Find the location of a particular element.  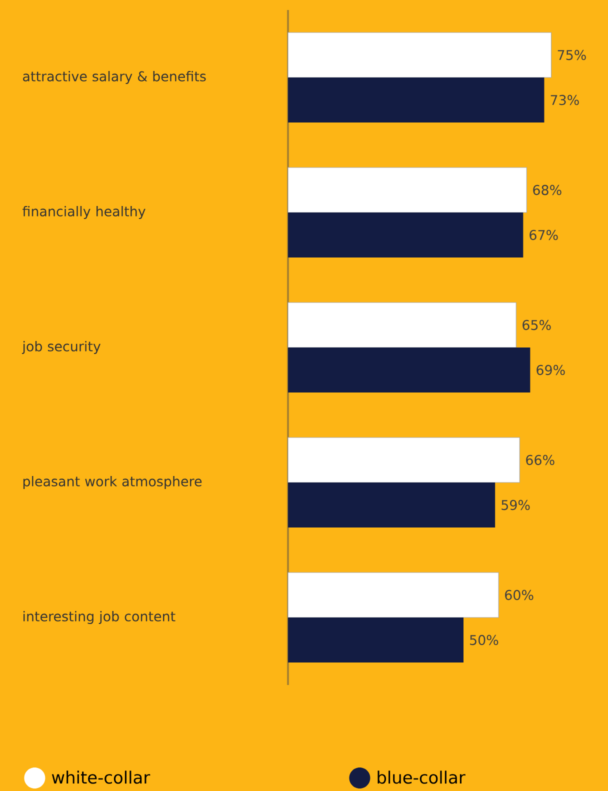

y-tick-label: job security is located at coordinates (61, 347).